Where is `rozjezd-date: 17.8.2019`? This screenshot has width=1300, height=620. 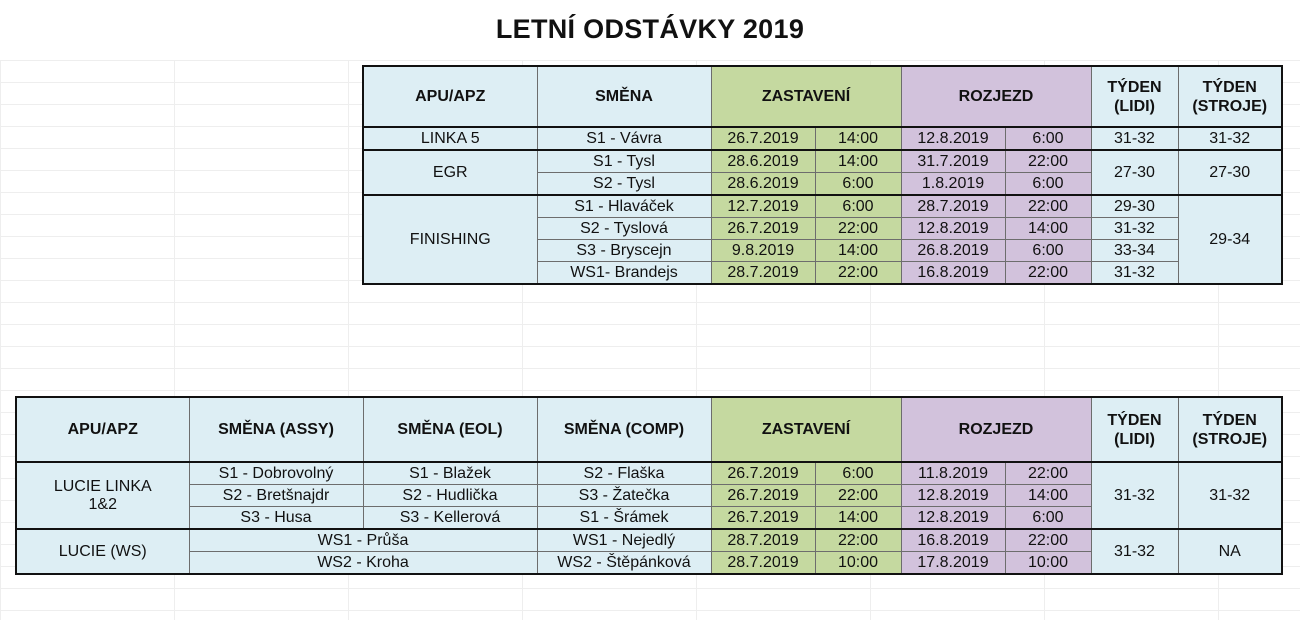 rozjezd-date: 17.8.2019 is located at coordinates (953, 563).